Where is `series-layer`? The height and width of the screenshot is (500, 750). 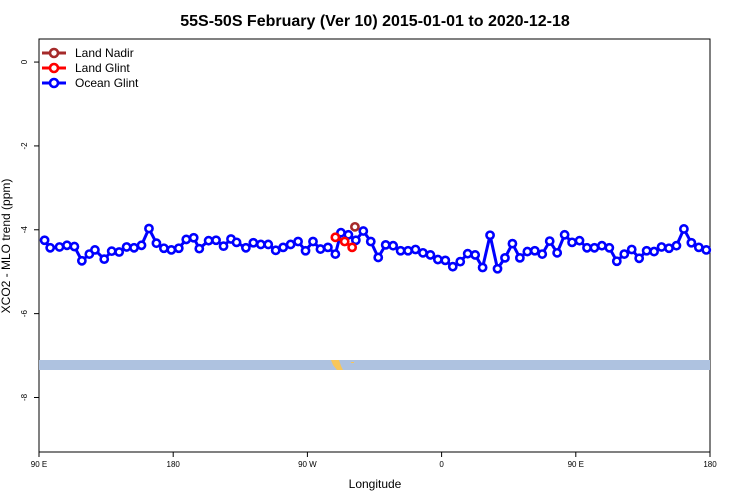 series-layer is located at coordinates (375, 247).